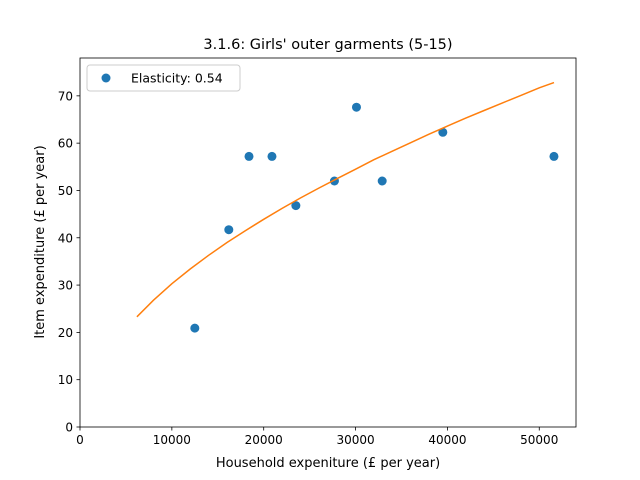 This screenshot has height=480, width=640. I want to click on y-tick-label: 60, so click(65, 144).